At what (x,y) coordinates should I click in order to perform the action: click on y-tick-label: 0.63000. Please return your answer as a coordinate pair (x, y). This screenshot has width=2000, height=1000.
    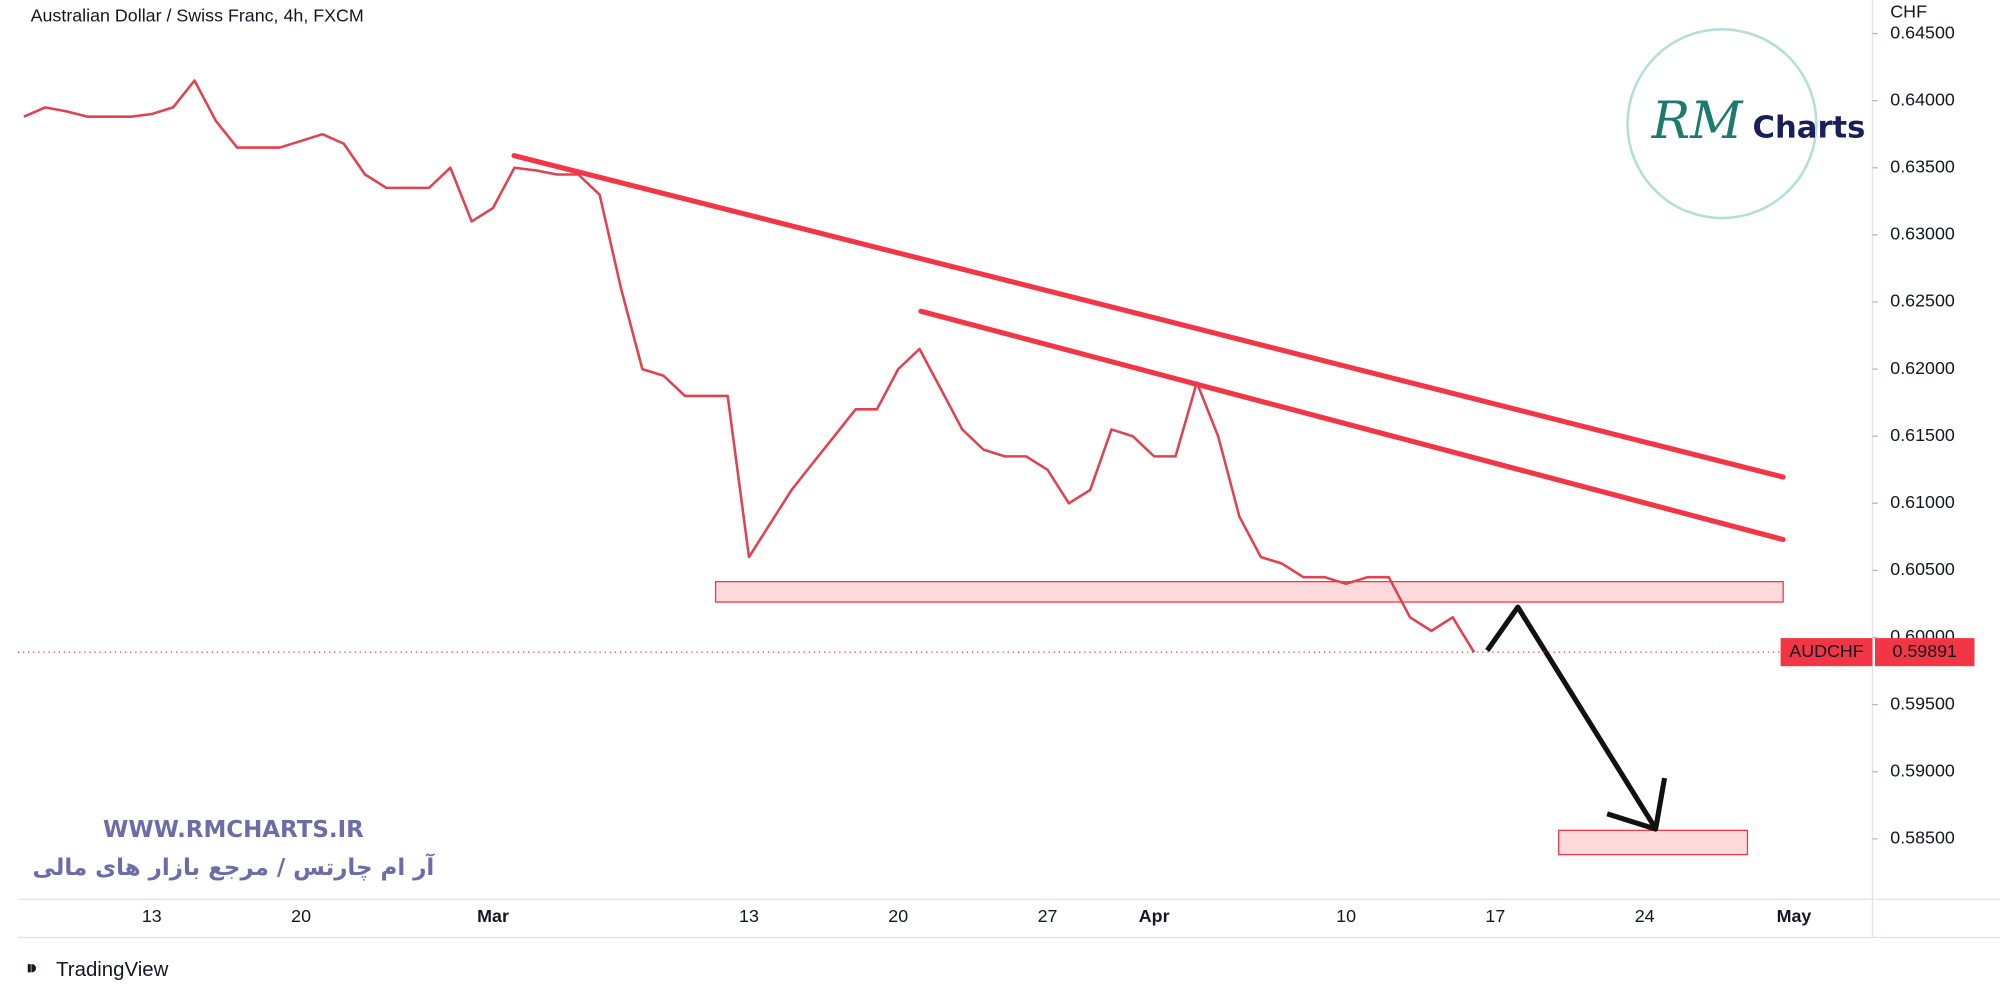
    Looking at the image, I should click on (1922, 234).